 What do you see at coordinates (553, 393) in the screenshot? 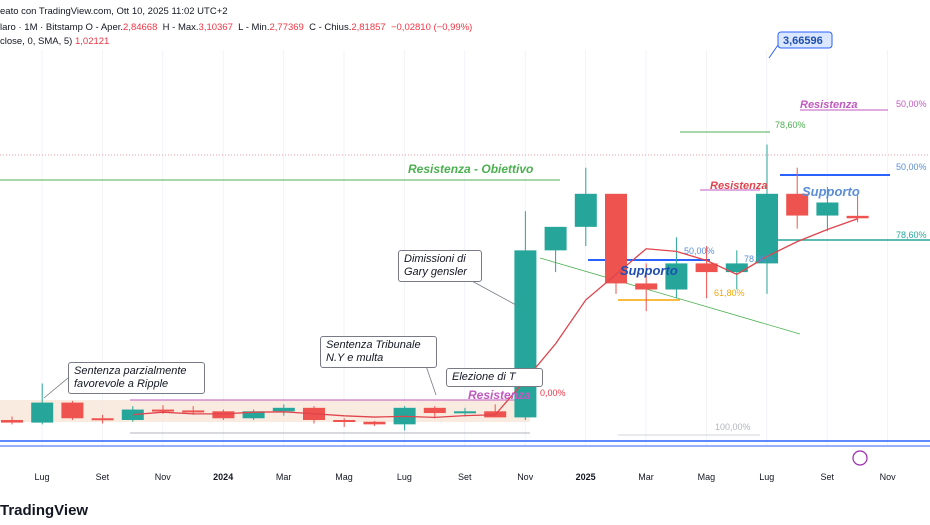
I see `label-fib-0: 0,00%` at bounding box center [553, 393].